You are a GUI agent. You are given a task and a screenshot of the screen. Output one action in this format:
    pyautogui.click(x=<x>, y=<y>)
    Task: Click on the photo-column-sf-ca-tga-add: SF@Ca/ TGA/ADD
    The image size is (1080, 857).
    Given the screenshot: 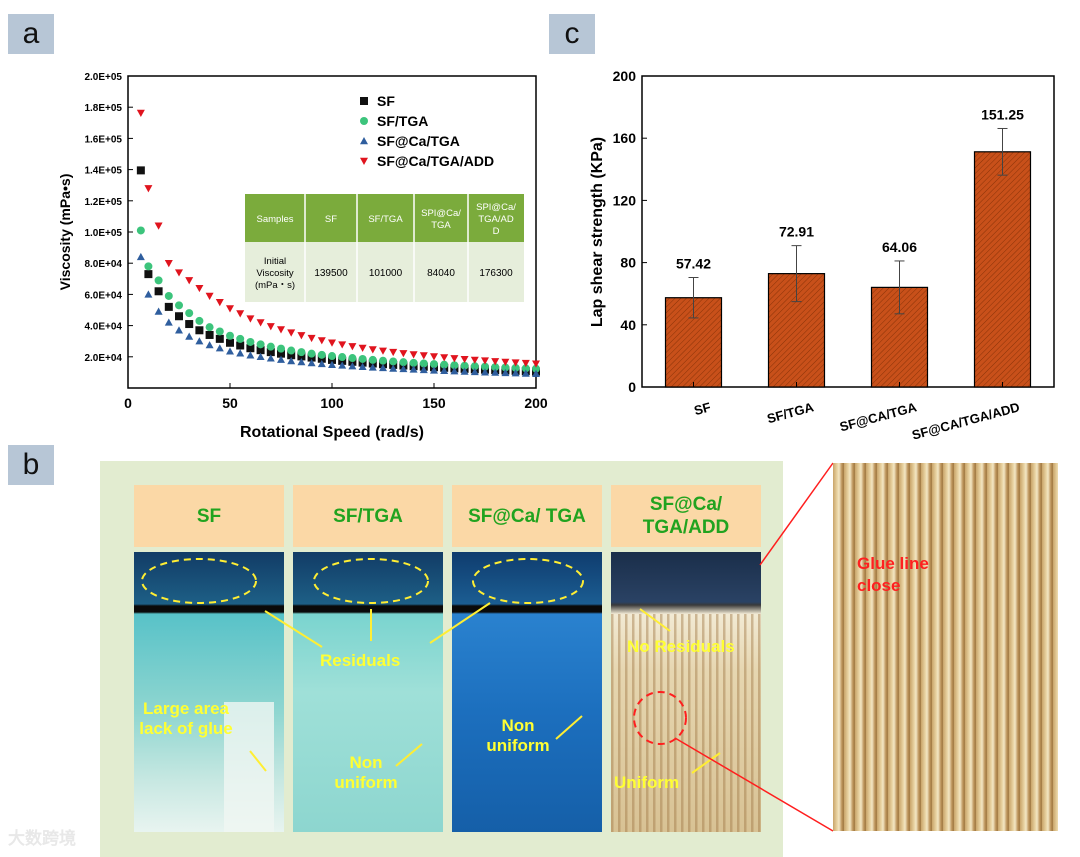 What is the action you would take?
    pyautogui.click(x=686, y=516)
    